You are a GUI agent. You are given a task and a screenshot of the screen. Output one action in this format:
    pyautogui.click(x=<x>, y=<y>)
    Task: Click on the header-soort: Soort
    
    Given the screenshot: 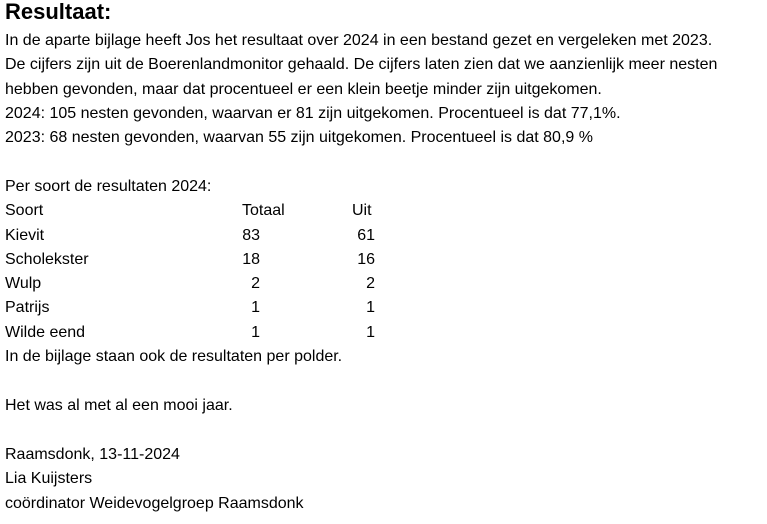 What is the action you would take?
    pyautogui.click(x=24, y=210)
    